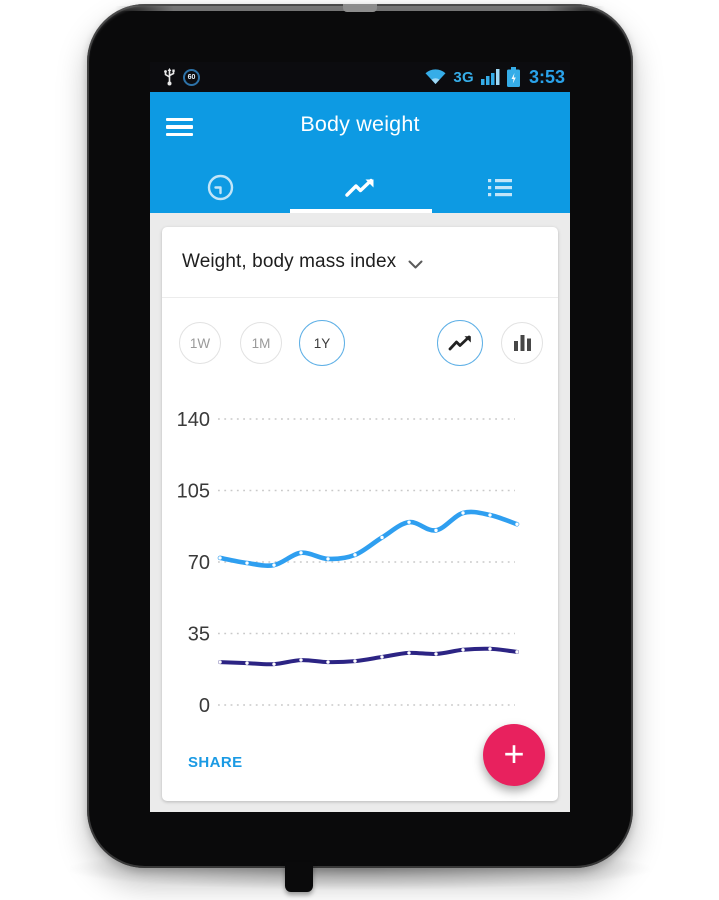 This screenshot has height=900, width=719. Describe the element at coordinates (179, 119) in the screenshot. I see `hamburger-icon` at that location.